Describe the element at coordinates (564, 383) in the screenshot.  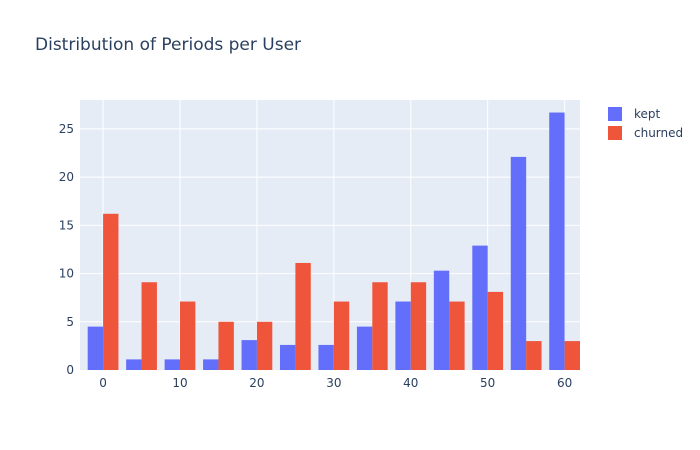
I see `x-tick-label: 60` at that location.